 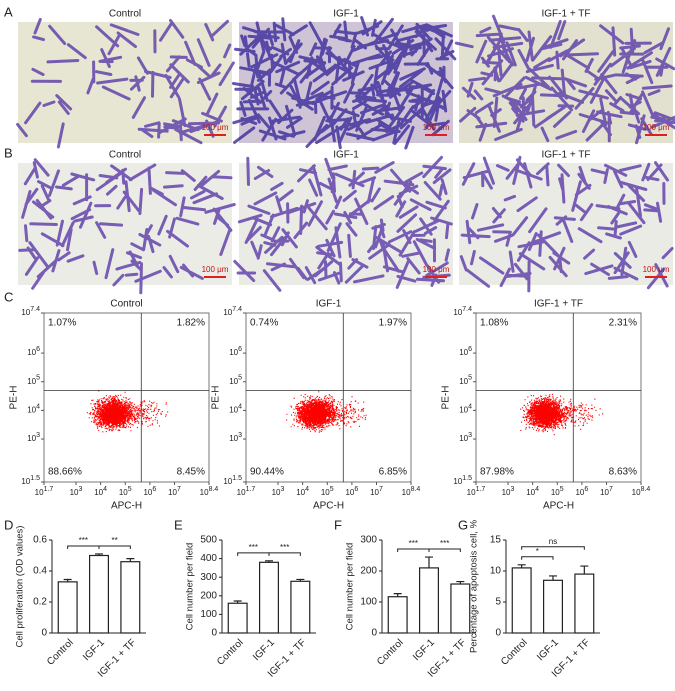 What do you see at coordinates (65, 472) in the screenshot?
I see `quadrant-percentage: 88.66%` at bounding box center [65, 472].